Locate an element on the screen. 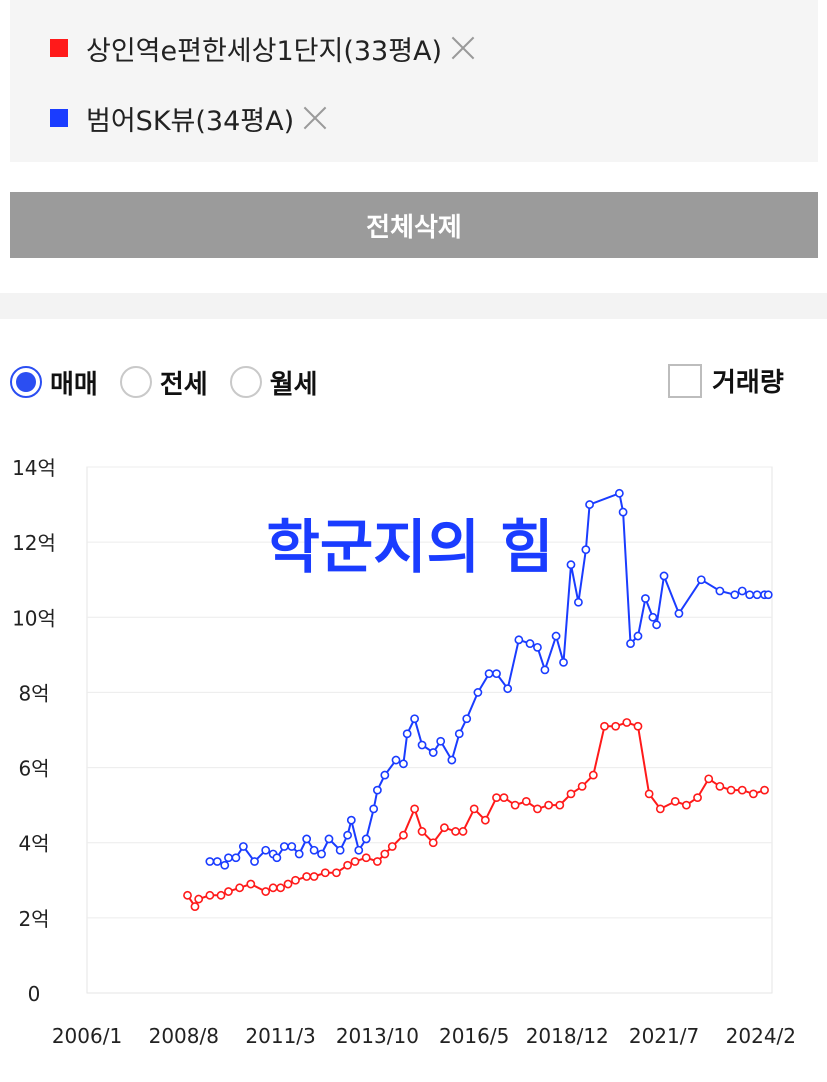  compare-list: 상인역e편한세상1단지(33평A) 범어SK뷰(34평A) is located at coordinates (414, 81).